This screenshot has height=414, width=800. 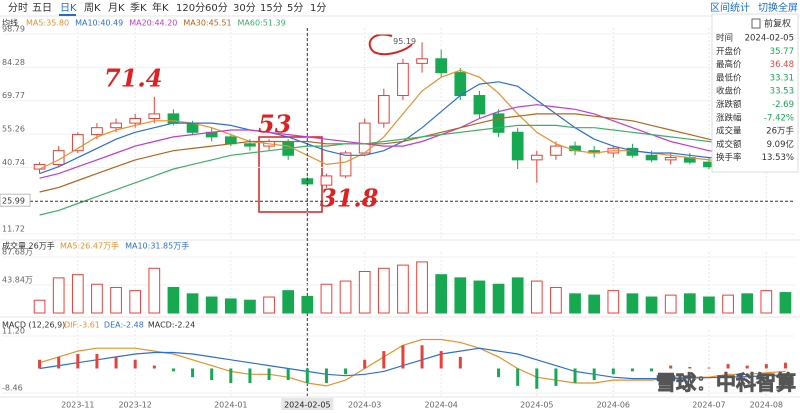 I want to click on y-tick-label: 43.84万, so click(x=17, y=280).